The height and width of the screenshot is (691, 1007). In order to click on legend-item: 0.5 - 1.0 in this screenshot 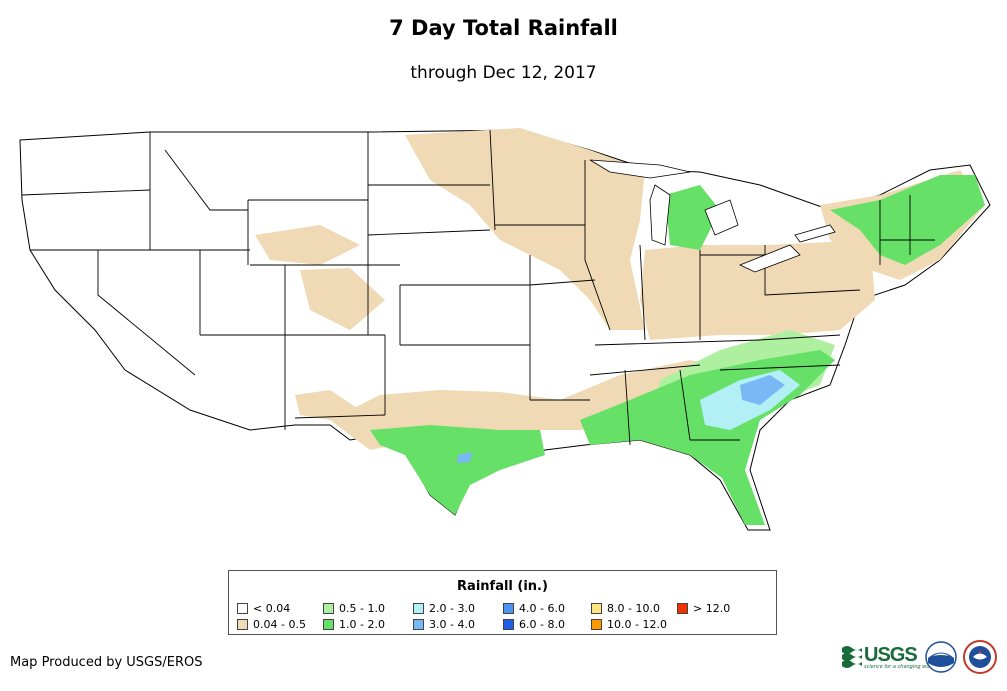, I will do `click(354, 609)`.